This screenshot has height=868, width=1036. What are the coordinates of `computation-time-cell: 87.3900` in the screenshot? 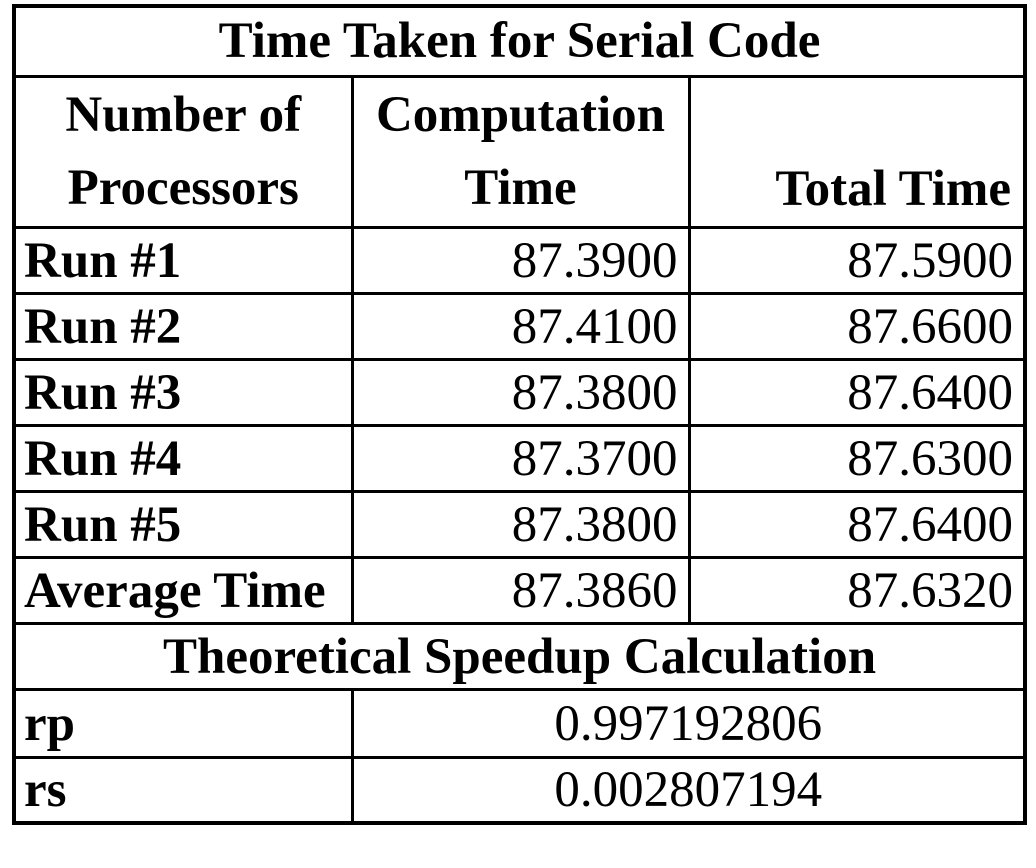 It's located at (520, 261).